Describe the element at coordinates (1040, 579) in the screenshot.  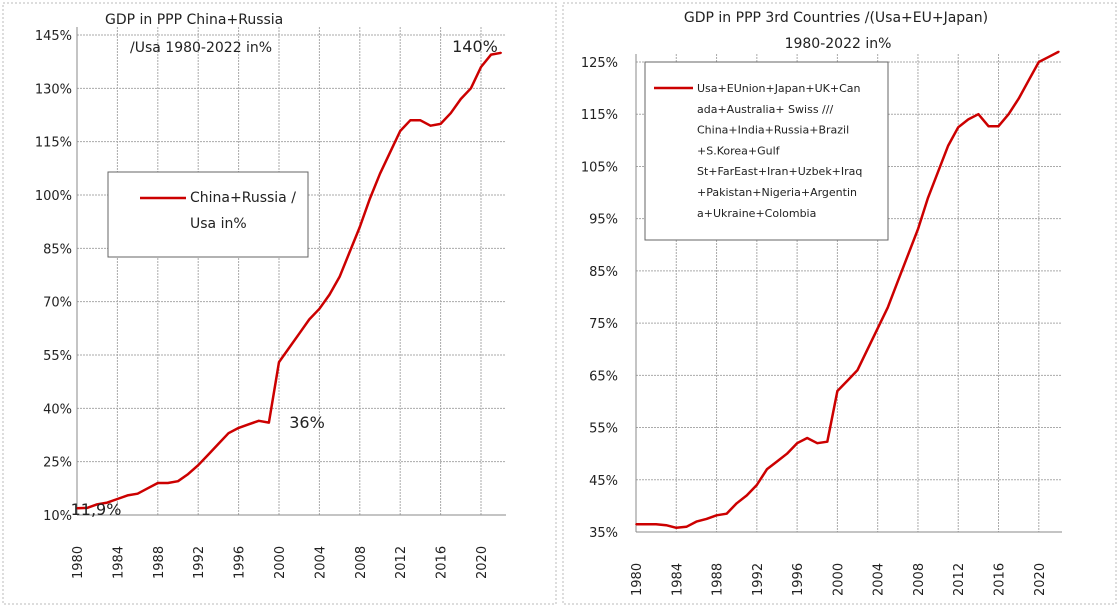
I see `x-tick-label: 2020` at that location.